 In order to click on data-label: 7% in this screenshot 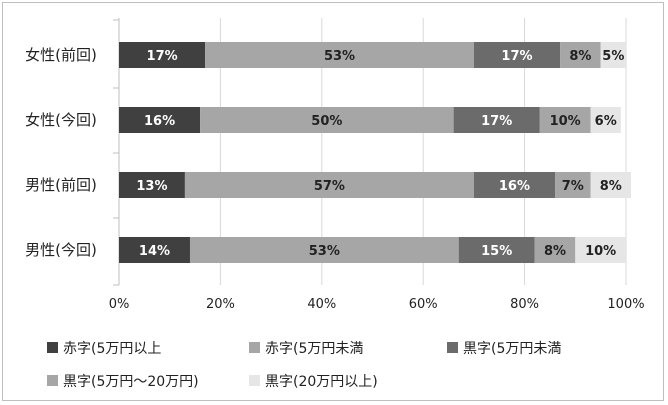, I will do `click(573, 186)`.